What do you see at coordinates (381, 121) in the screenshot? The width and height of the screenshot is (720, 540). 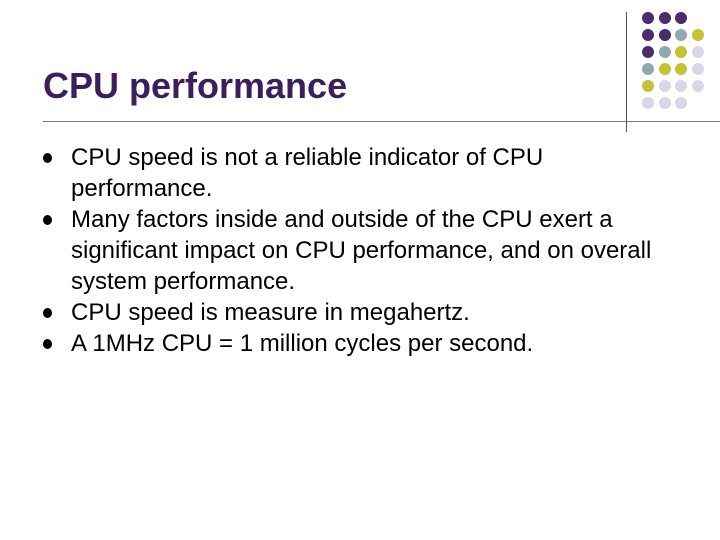 I see `title-underline` at bounding box center [381, 121].